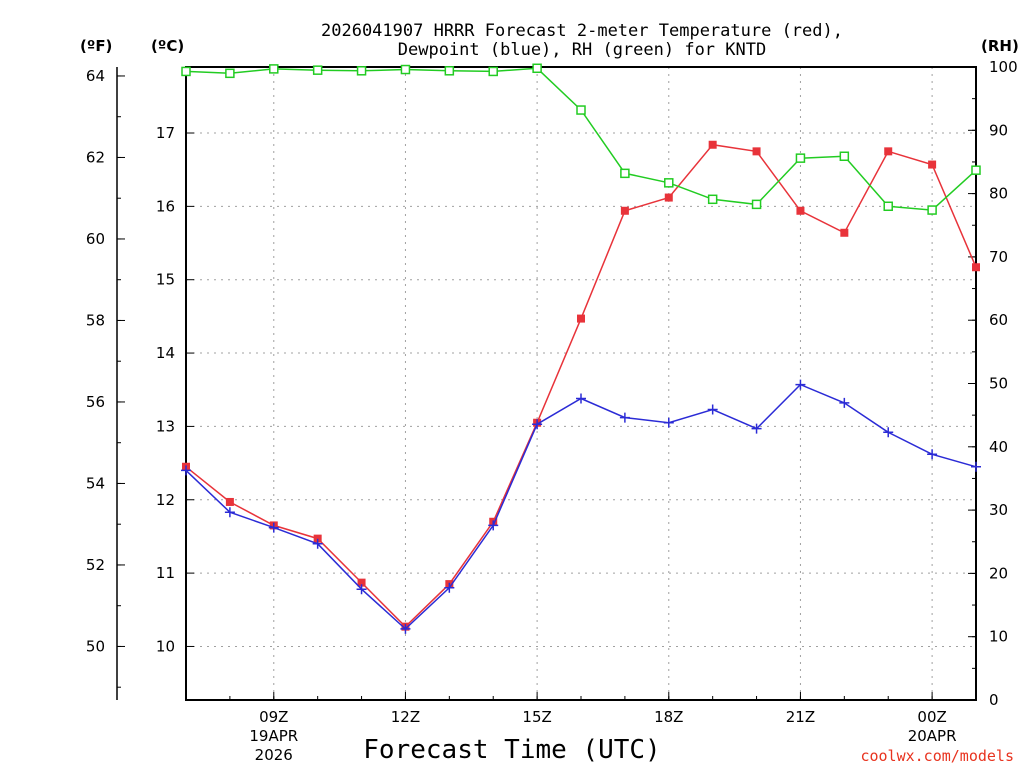  I want to click on rh-tick-label: 70, so click(998, 257).